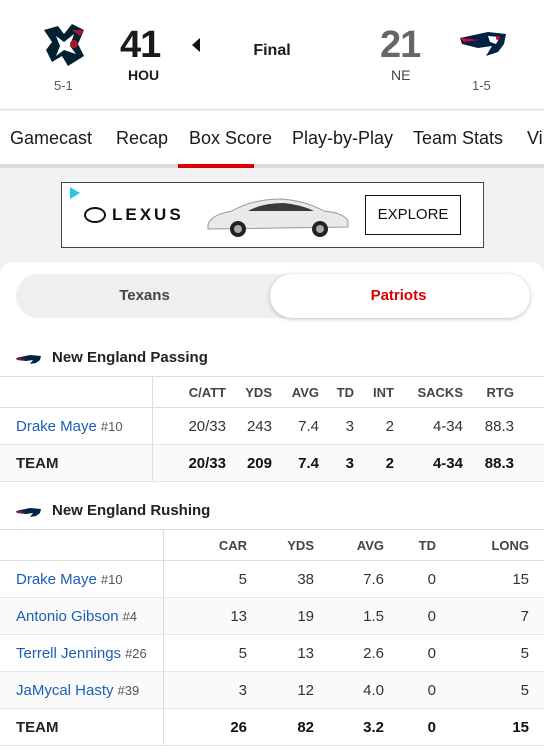 The width and height of the screenshot is (544, 750). What do you see at coordinates (272, 545) in the screenshot?
I see `rushing-header-row: CAR YDS AVG TD LONG` at bounding box center [272, 545].